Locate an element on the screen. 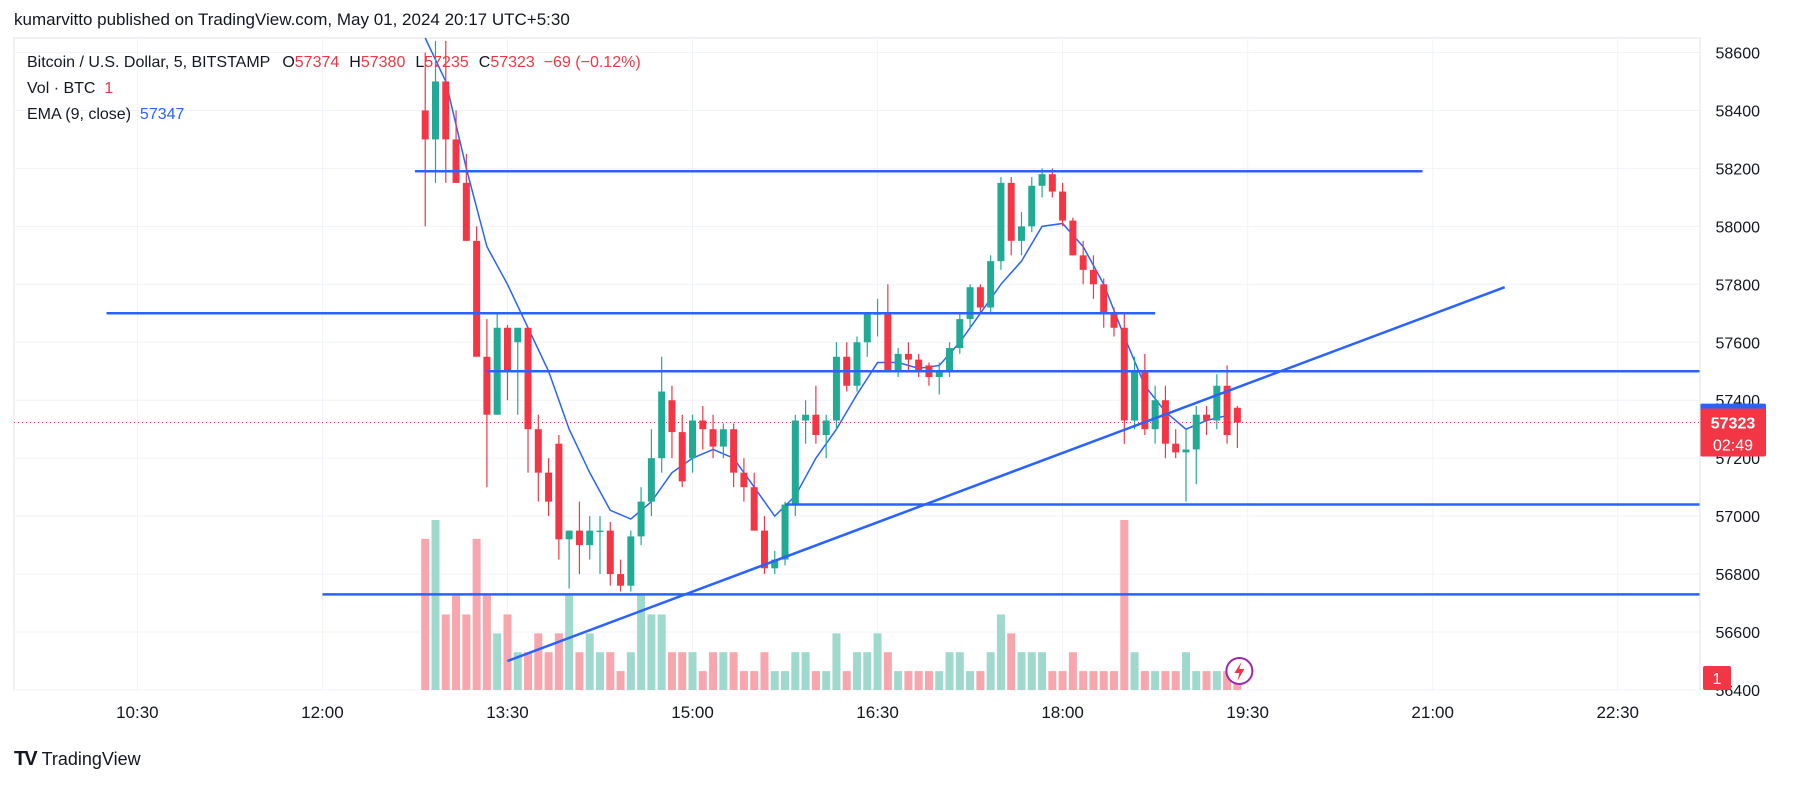  price-tick-label: 57600 is located at coordinates (1738, 343).